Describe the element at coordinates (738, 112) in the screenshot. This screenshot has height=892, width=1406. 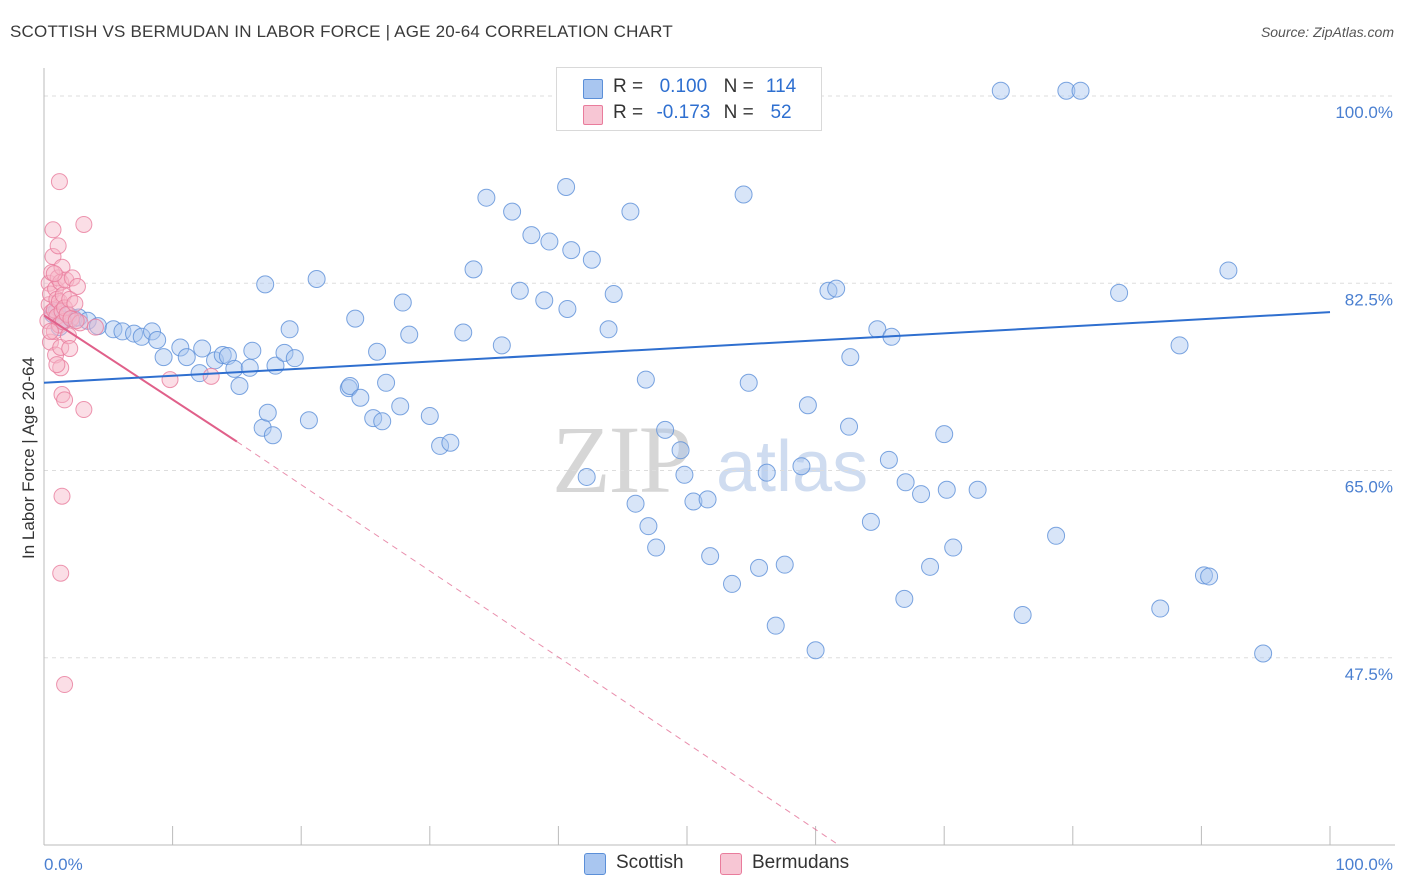
I see `legend-bermudans-n-label: N =` at that location.